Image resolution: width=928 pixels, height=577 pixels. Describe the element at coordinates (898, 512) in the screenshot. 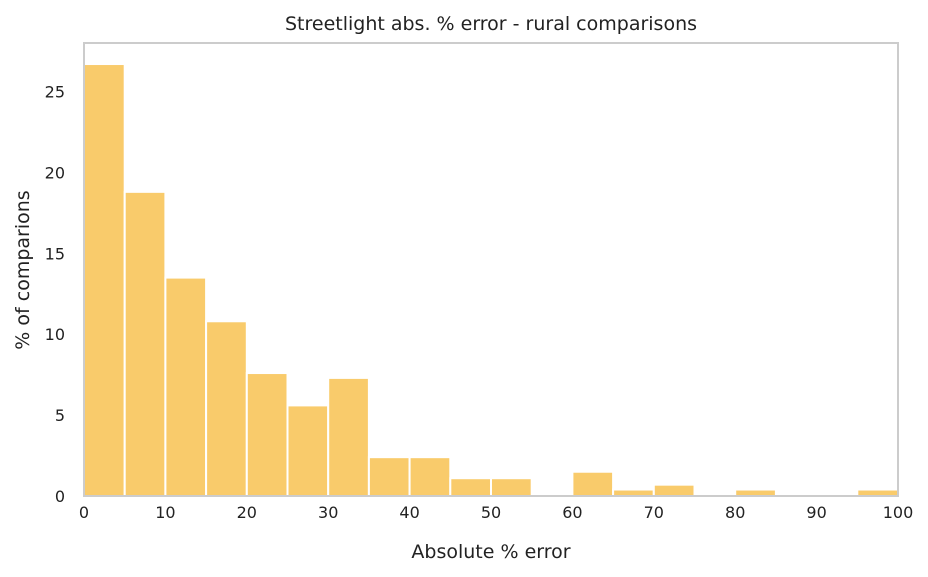

I see `x-tick-label: 100` at that location.